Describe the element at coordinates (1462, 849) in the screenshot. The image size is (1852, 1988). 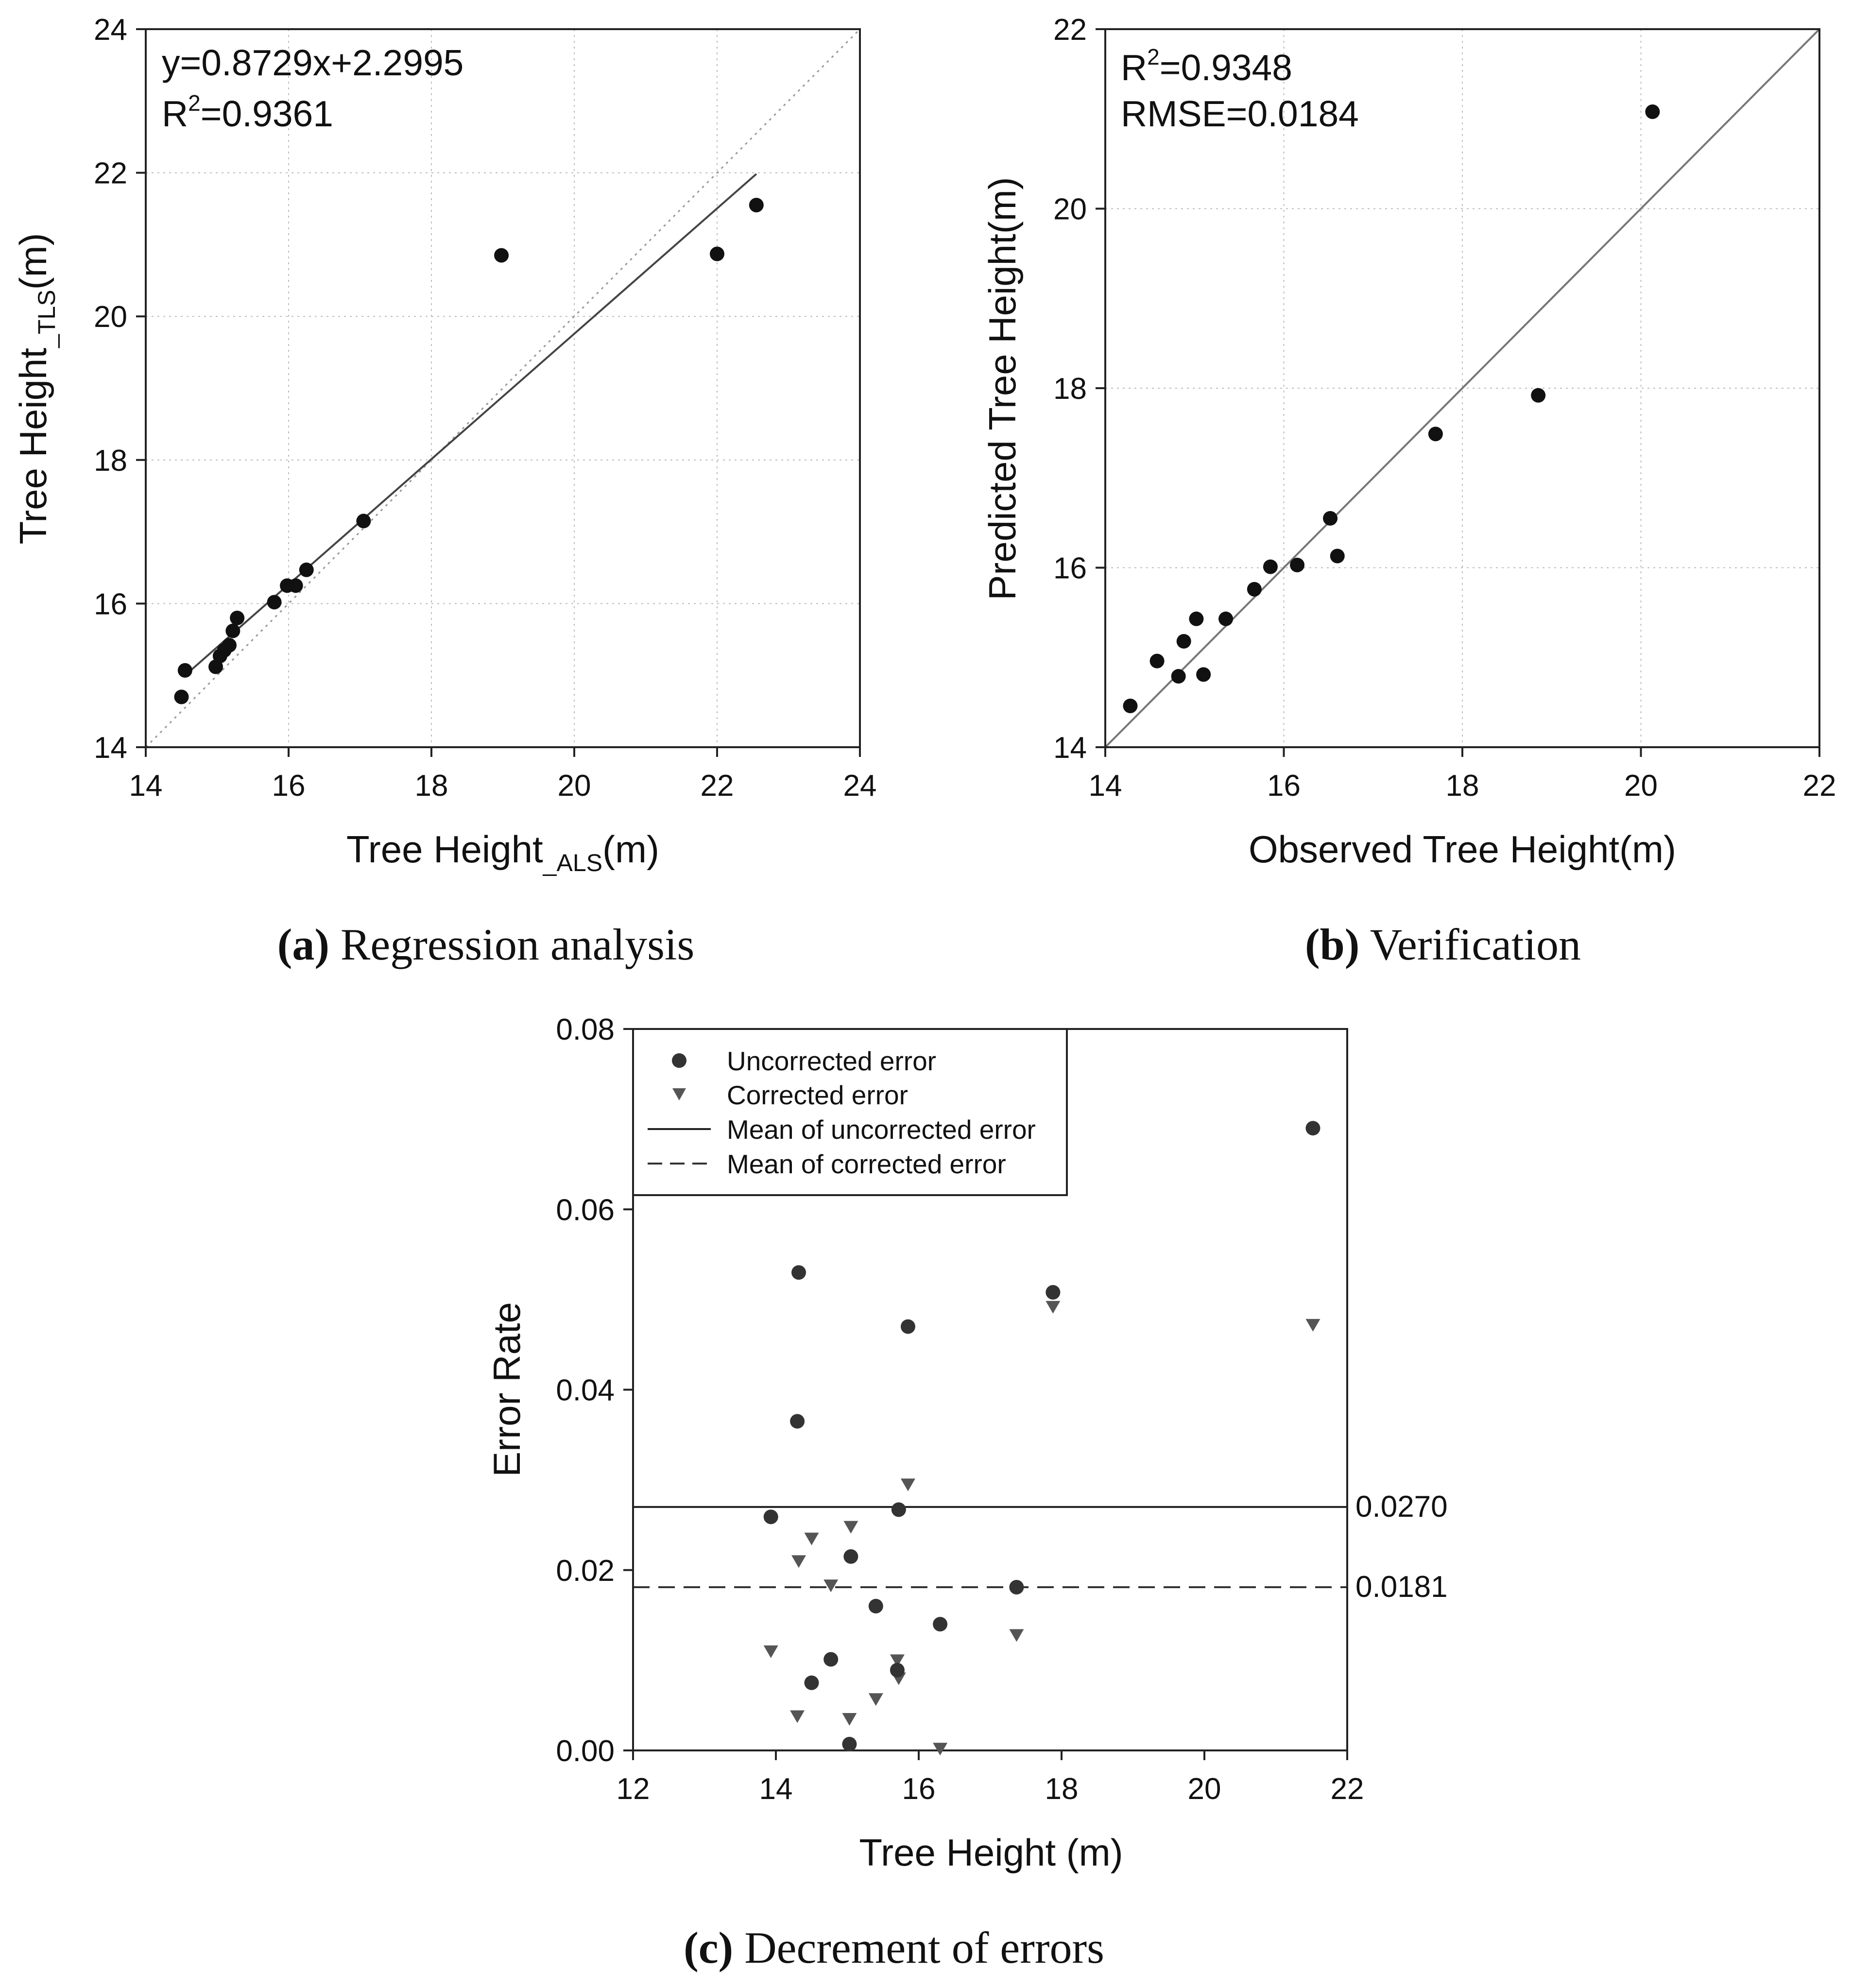
I see `panel-b-x-axis-label: Observed Tree Height(m)` at that location.